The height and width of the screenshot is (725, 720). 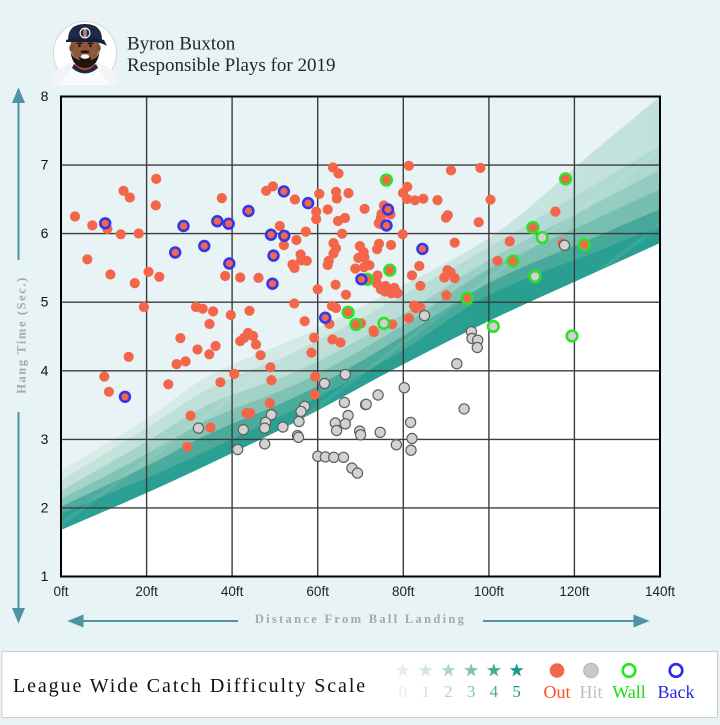 What do you see at coordinates (590, 692) in the screenshot?
I see `svg-text: Hit` at bounding box center [590, 692].